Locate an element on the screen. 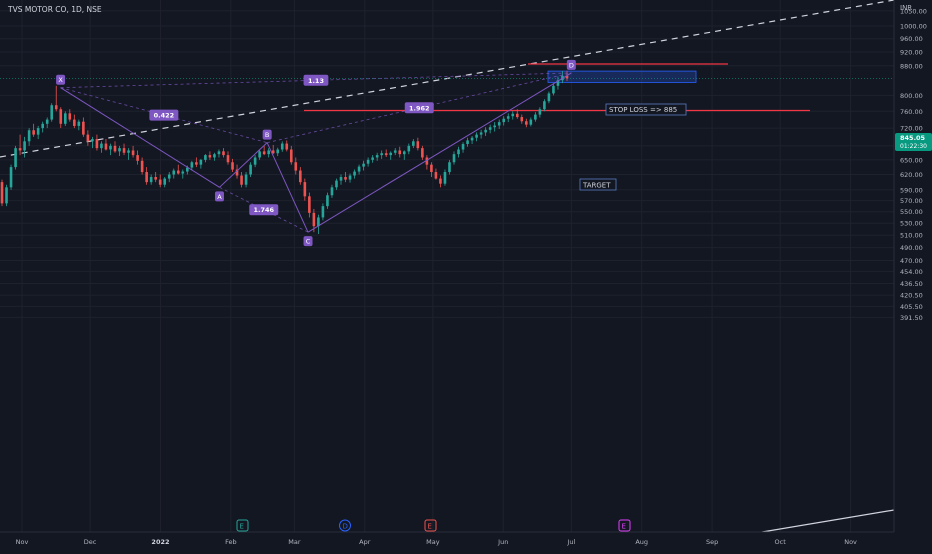 The height and width of the screenshot is (554, 932). time-tick-label: Sep is located at coordinates (712, 542).